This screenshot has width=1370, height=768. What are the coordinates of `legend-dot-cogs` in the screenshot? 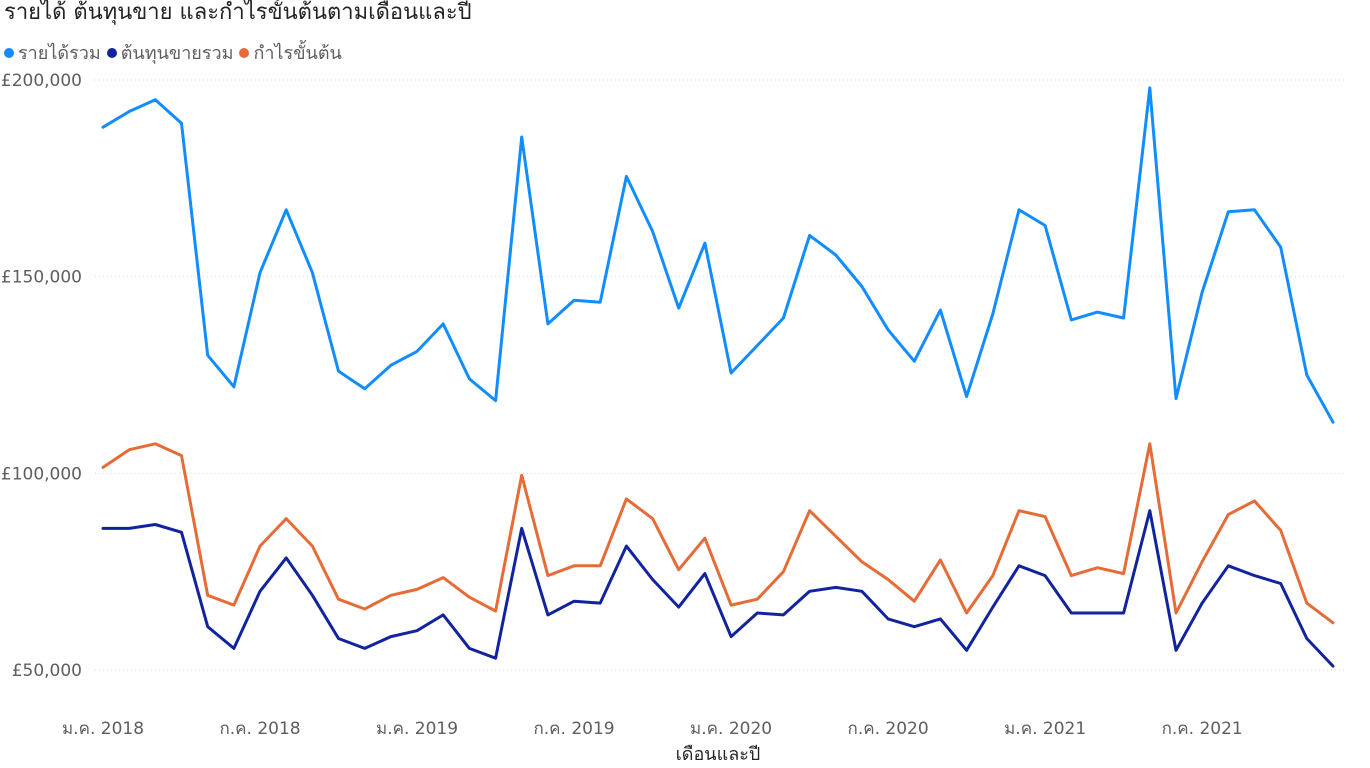 It's located at (111, 52).